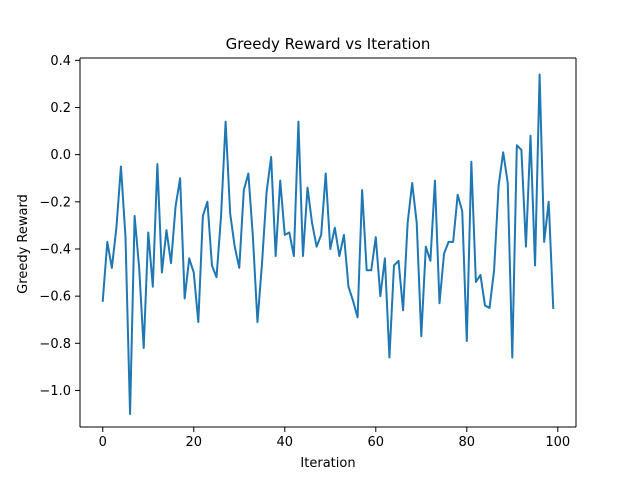 Image resolution: width=640 pixels, height=480 pixels. Describe the element at coordinates (55, 344) in the screenshot. I see `y-tick-label: −0.8` at that location.